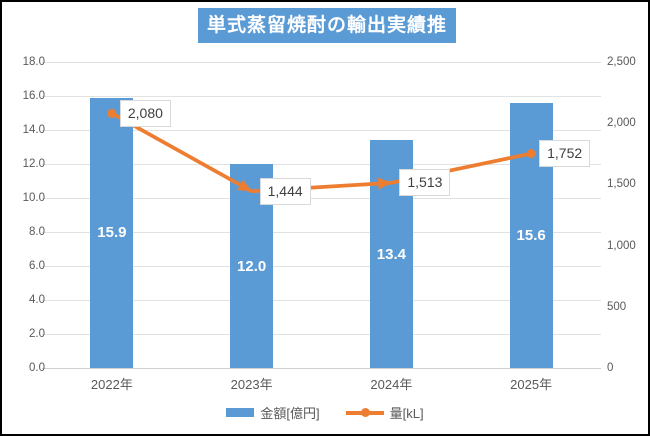  Describe the element at coordinates (617, 306) in the screenshot. I see `right-axis-tick: 500` at that location.